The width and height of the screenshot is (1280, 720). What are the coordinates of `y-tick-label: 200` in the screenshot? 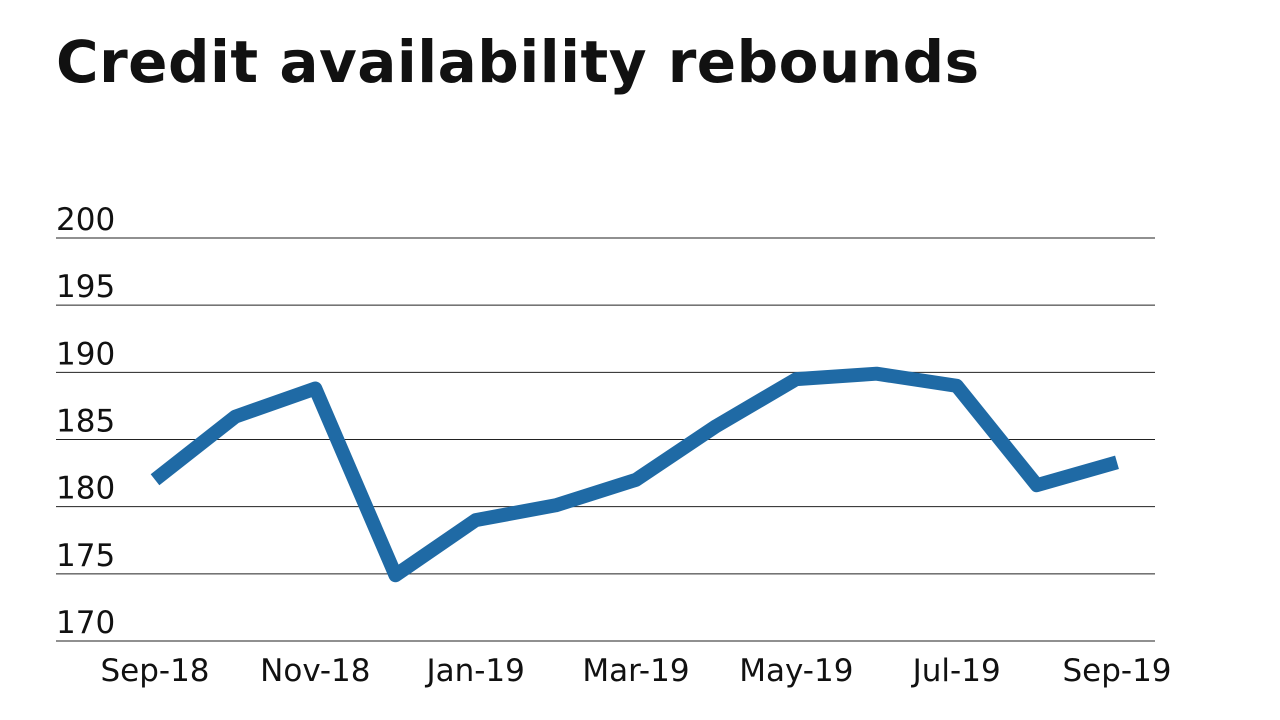 It's located at (85, 220).